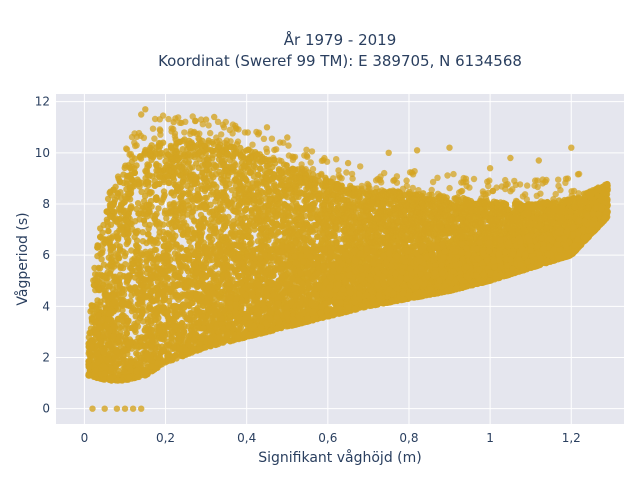 This screenshot has height=480, width=640. What do you see at coordinates (340, 39) in the screenshot?
I see `chart-title-line-1: År 1979 - 2019` at bounding box center [340, 39].